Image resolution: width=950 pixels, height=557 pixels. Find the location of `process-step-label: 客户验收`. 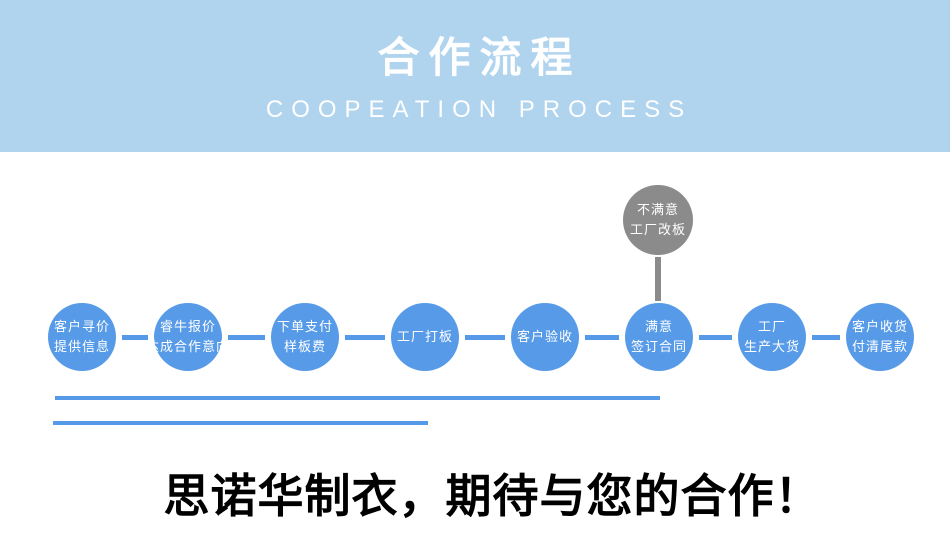

process-step-label: 客户验收 is located at coordinates (544, 336).